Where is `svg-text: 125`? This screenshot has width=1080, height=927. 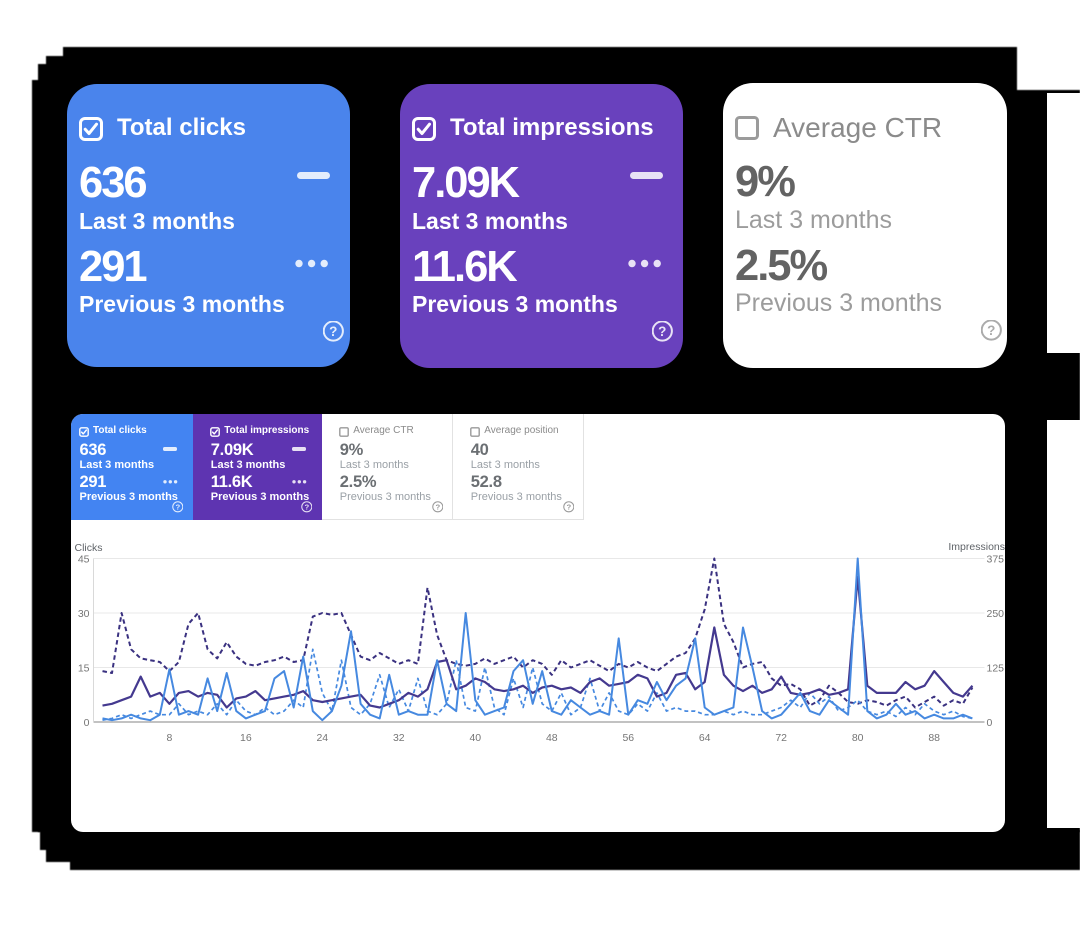
svg-text: 125 is located at coordinates (996, 668).